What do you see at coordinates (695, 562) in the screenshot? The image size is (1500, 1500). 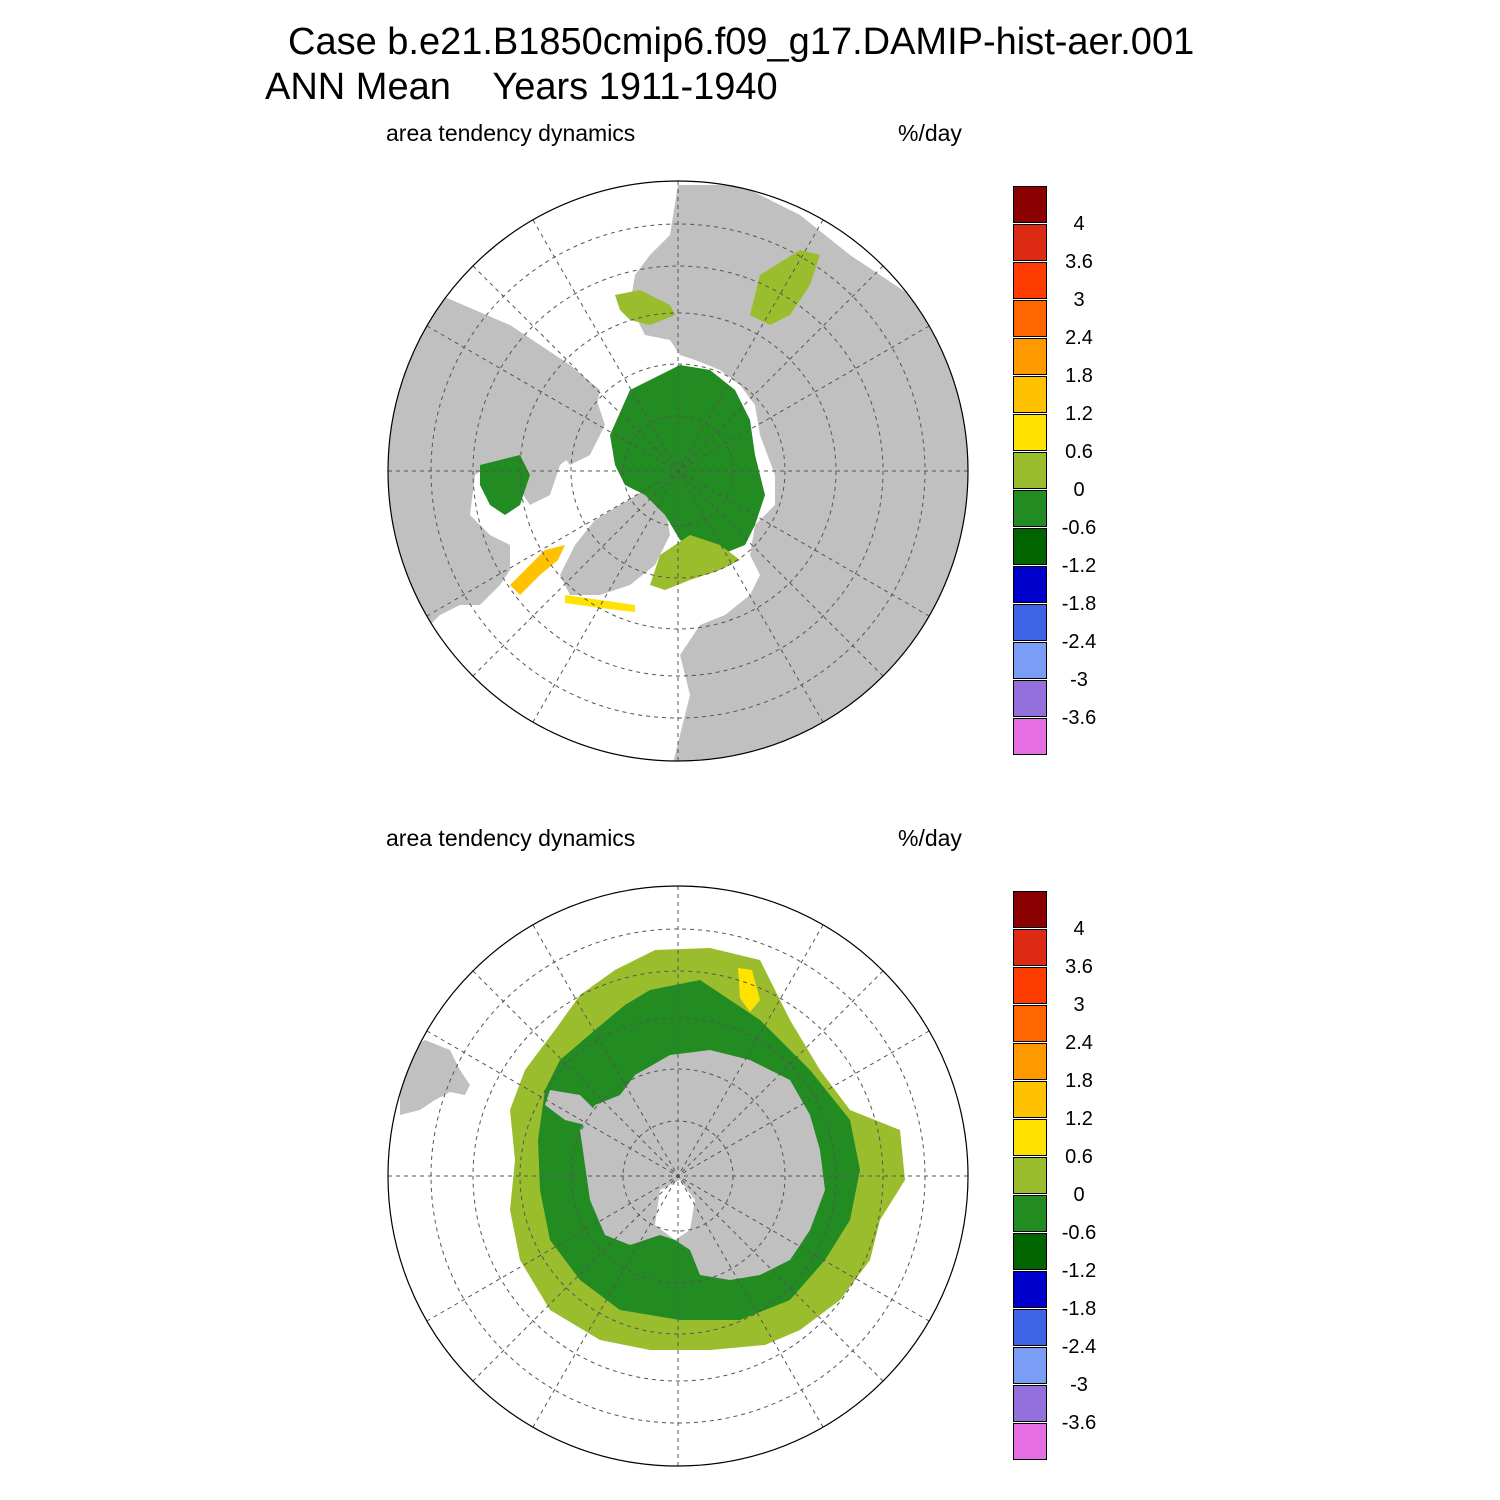 I see `barents-ice` at bounding box center [695, 562].